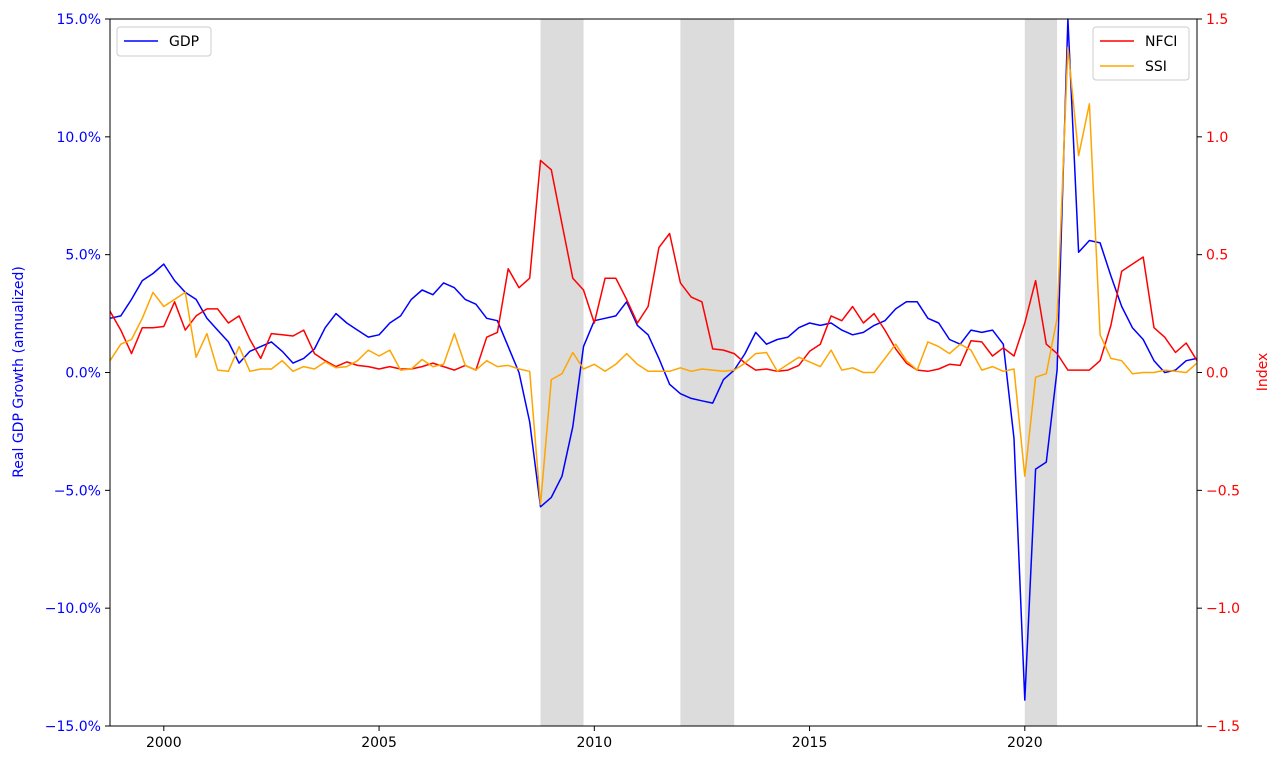 This screenshot has width=1278, height=766. What do you see at coordinates (1217, 256) in the screenshot?
I see `right-y-tick-label: 0.5` at bounding box center [1217, 256].